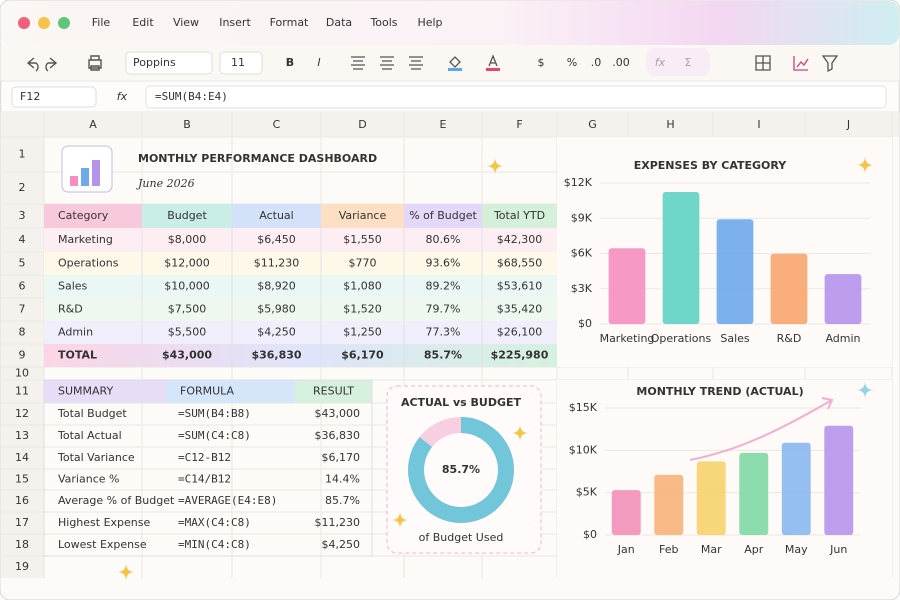  What do you see at coordinates (154, 62) in the screenshot?
I see `toolbar-font: Poppins` at bounding box center [154, 62].